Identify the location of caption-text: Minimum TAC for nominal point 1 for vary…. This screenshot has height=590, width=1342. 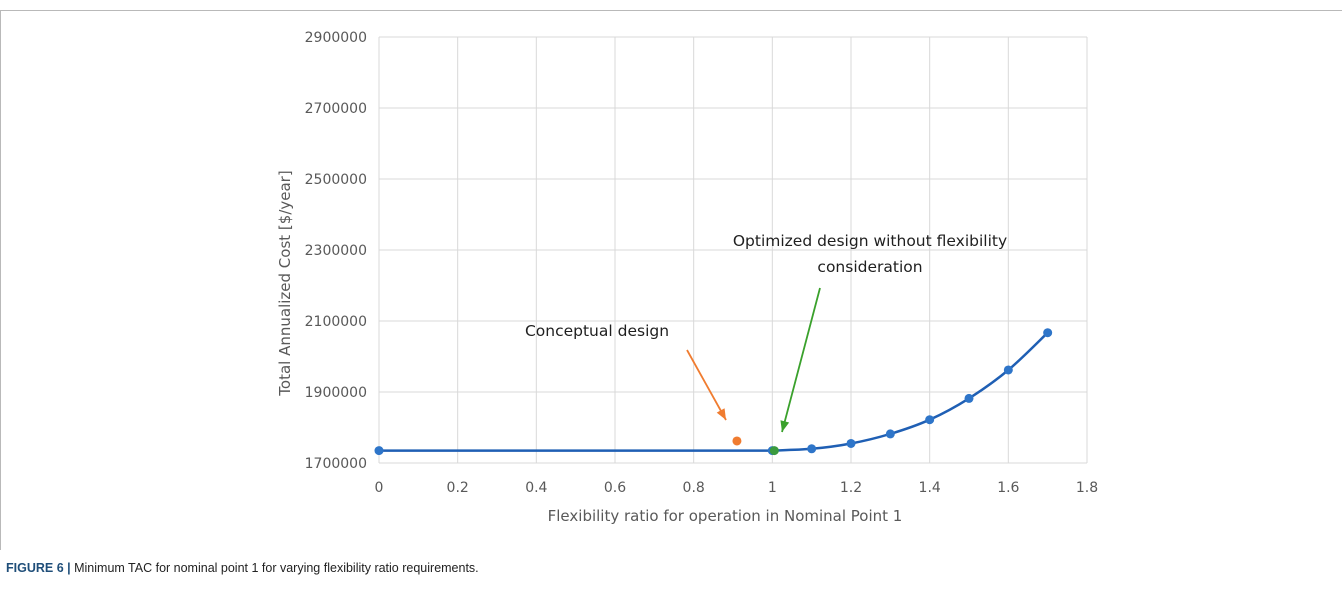
(276, 568).